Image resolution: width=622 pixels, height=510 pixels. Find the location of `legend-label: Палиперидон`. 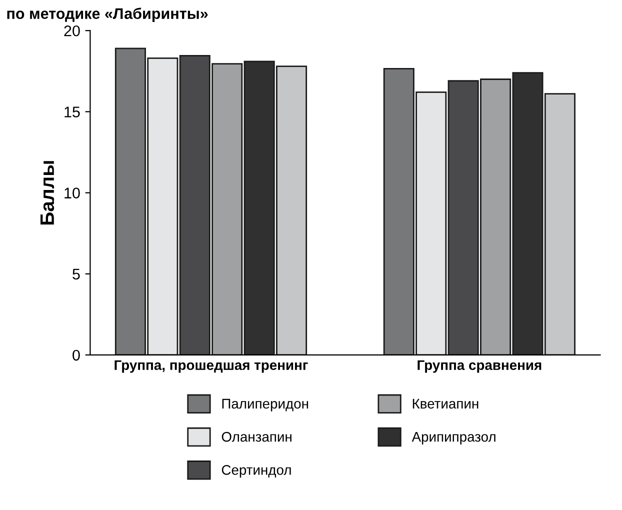

legend-label: Палиперидон is located at coordinates (265, 405).